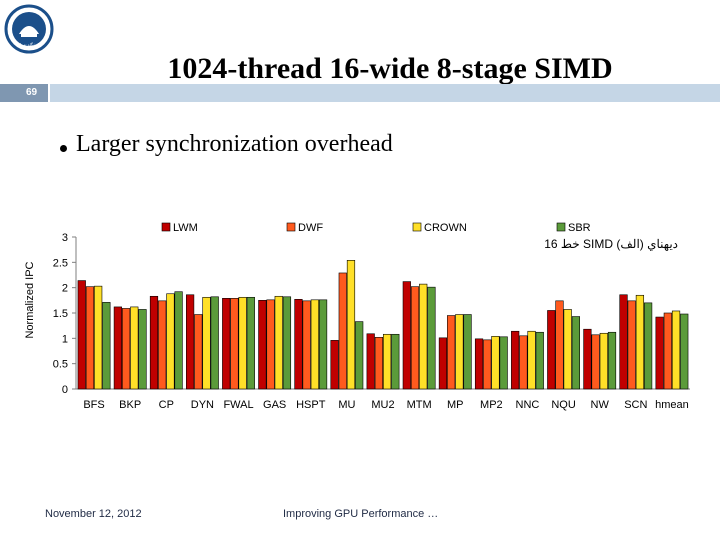  What do you see at coordinates (370, 361) in the screenshot?
I see `bar-lwm-mu2` at bounding box center [370, 361].